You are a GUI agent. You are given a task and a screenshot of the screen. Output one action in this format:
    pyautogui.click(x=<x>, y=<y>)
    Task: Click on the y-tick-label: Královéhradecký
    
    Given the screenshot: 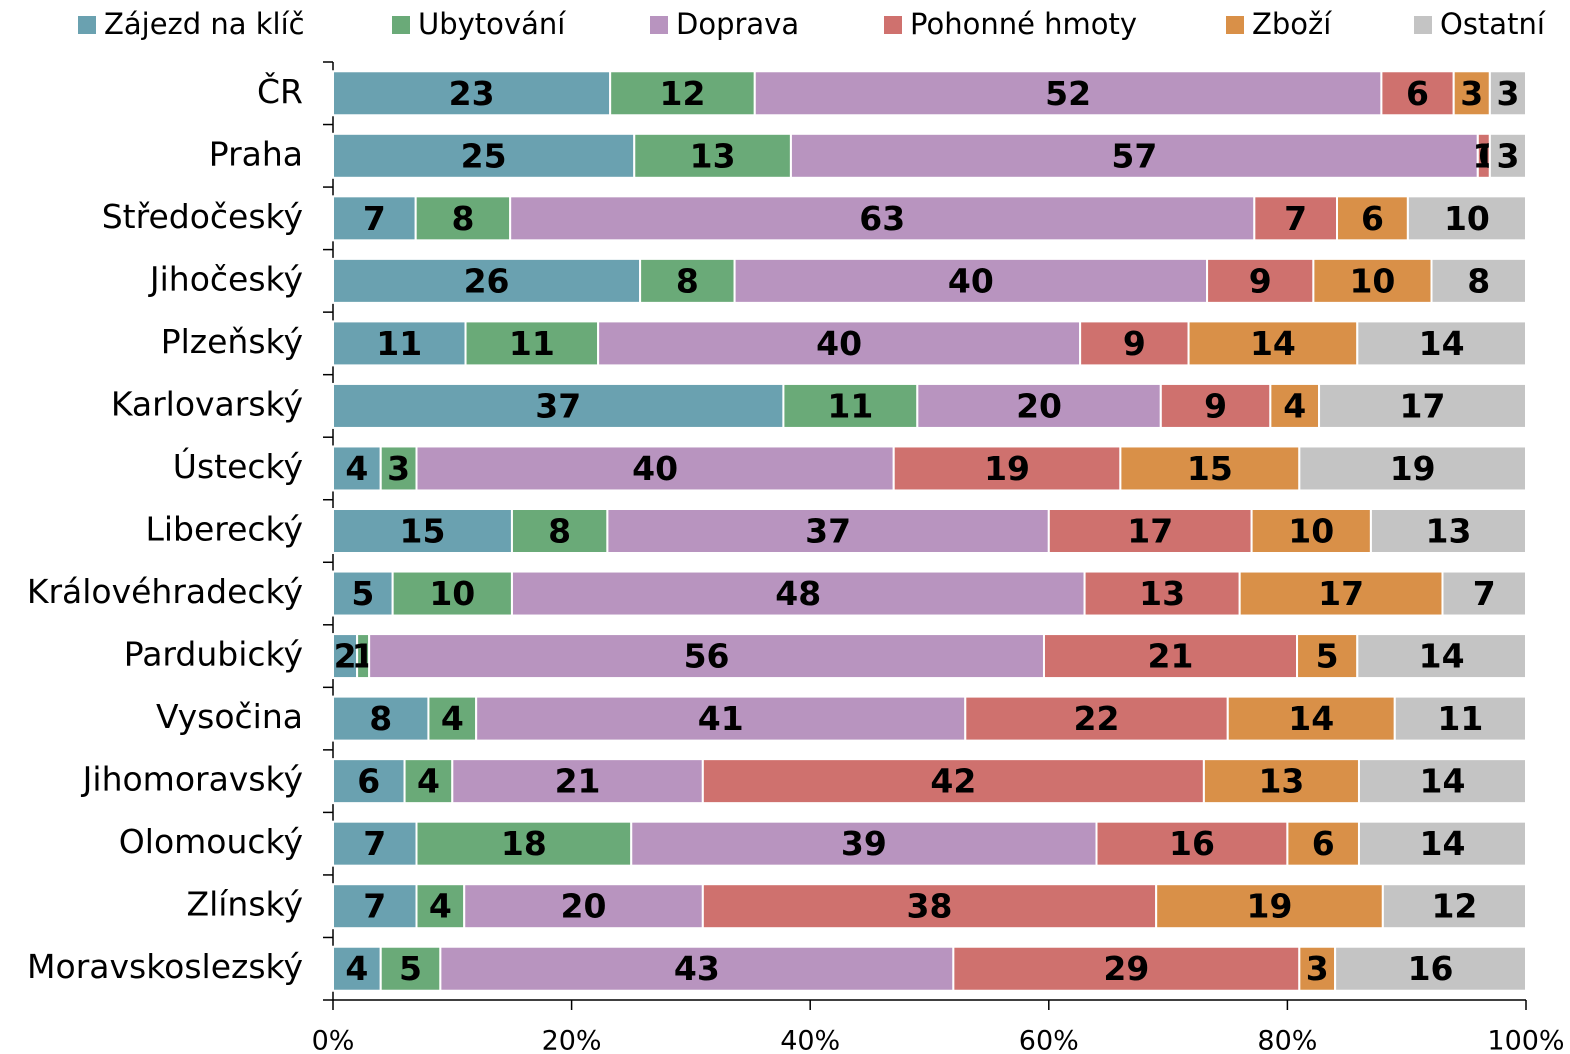 What is the action you would take?
    pyautogui.click(x=165, y=591)
    